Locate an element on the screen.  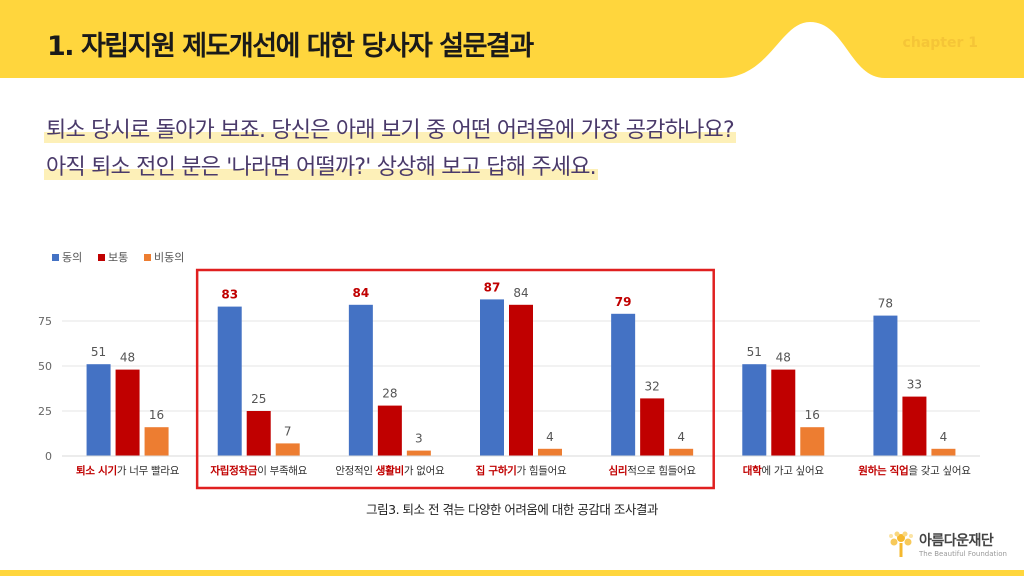
data-label: 3 is located at coordinates (419, 439).